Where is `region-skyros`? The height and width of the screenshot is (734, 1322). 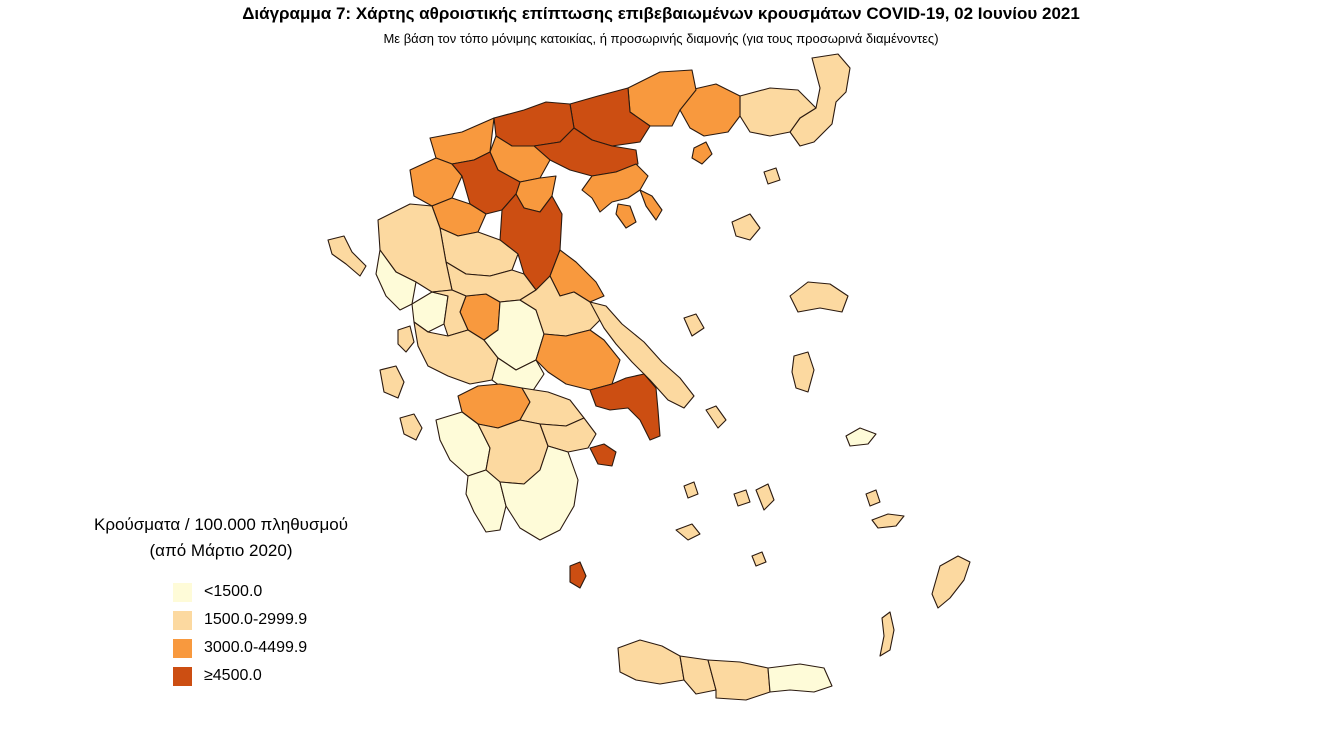
region-skyros is located at coordinates (694, 325).